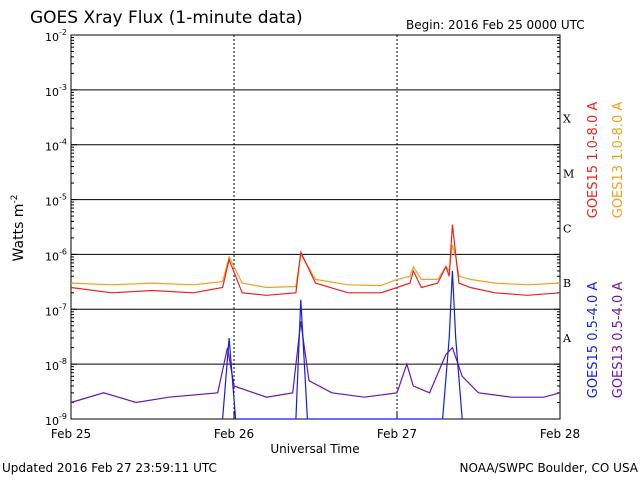  What do you see at coordinates (397, 434) in the screenshot?
I see `x-tick-label: Feb 27` at bounding box center [397, 434].